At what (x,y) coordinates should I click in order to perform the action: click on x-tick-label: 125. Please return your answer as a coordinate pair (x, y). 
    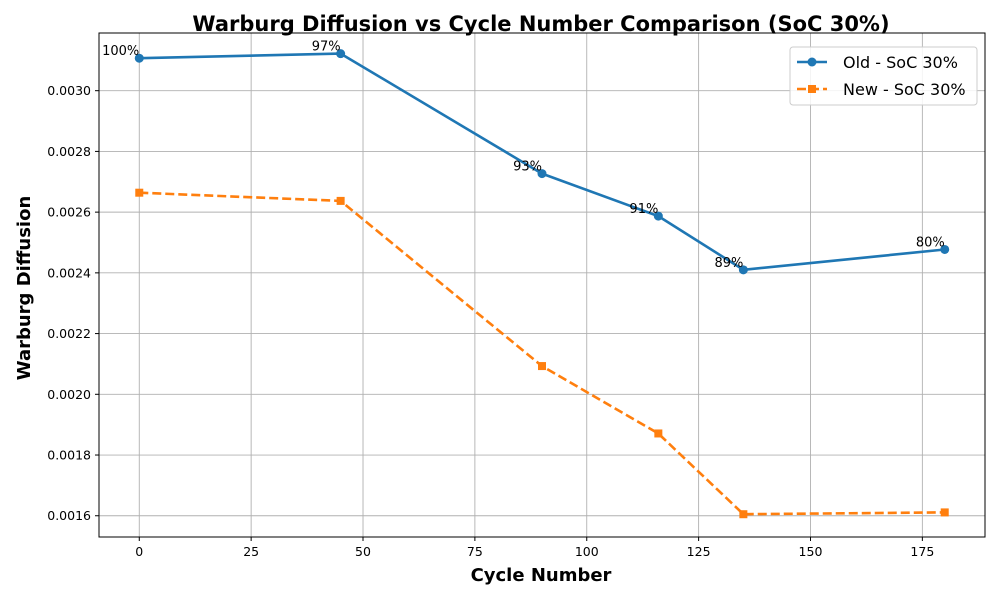
    Looking at the image, I should click on (699, 551).